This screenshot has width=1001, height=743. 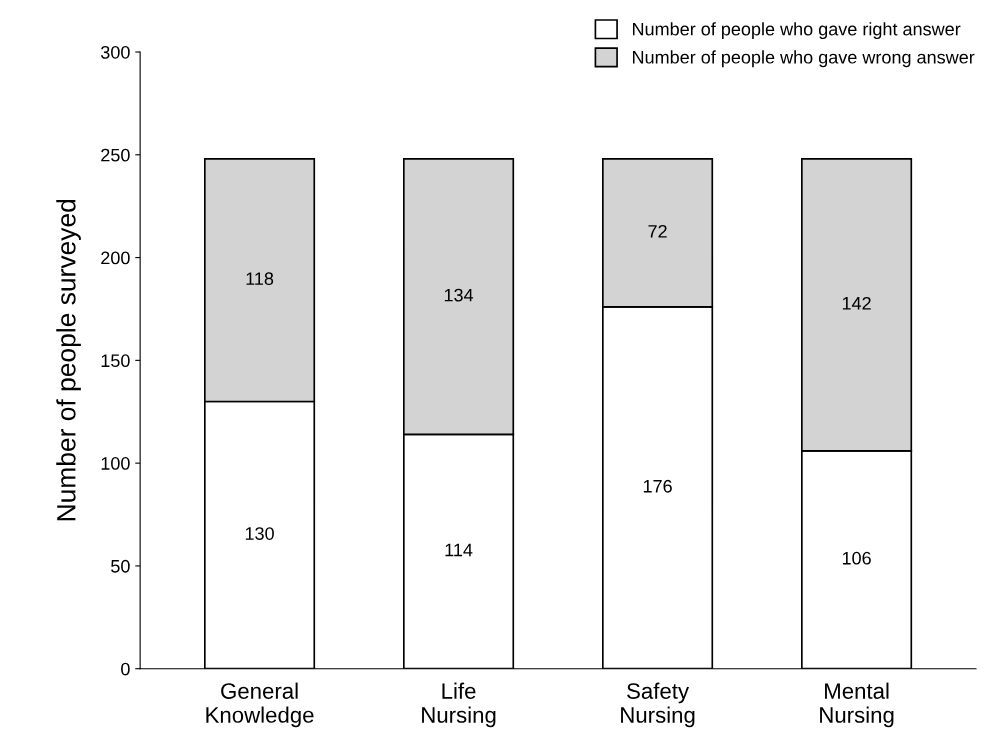 What do you see at coordinates (459, 550) in the screenshot?
I see `data-label: 114` at bounding box center [459, 550].